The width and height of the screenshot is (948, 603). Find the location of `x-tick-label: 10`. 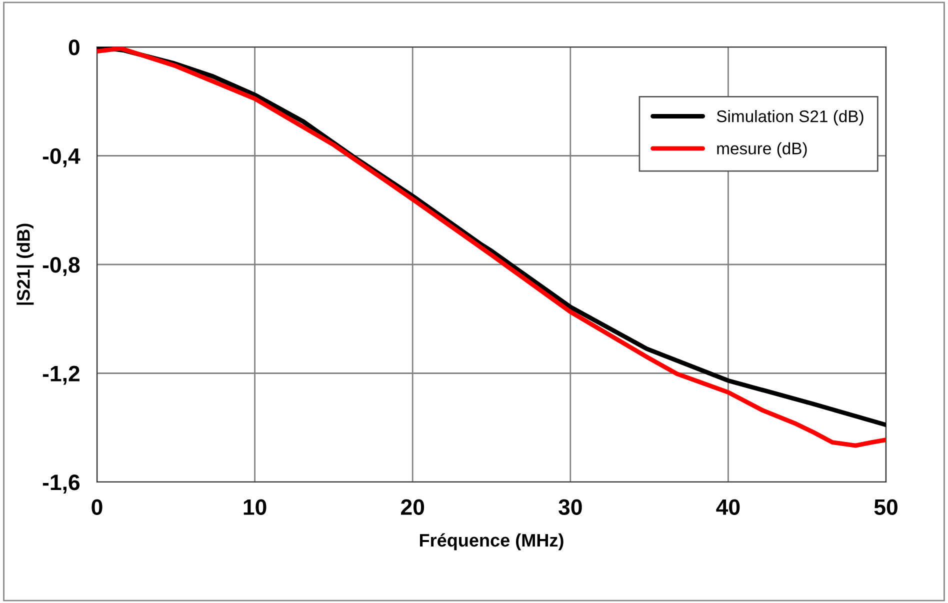

x-tick-label: 10 is located at coordinates (255, 507).